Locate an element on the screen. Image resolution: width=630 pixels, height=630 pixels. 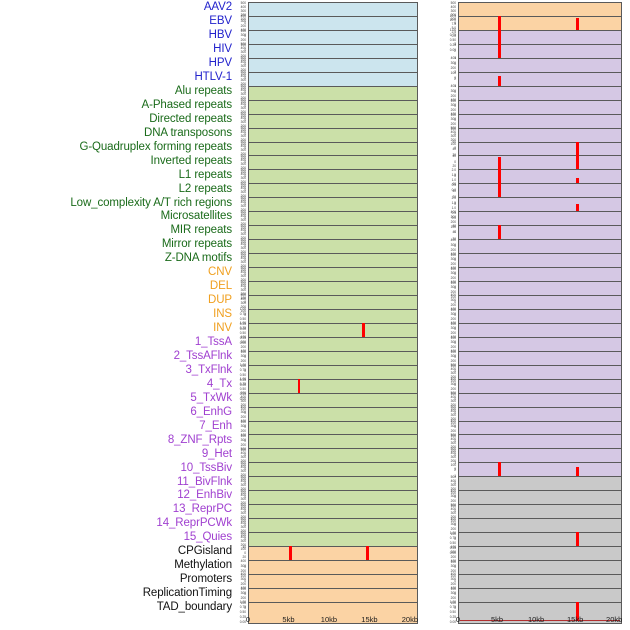
track-label: Microsatellites is located at coordinates (196, 216).